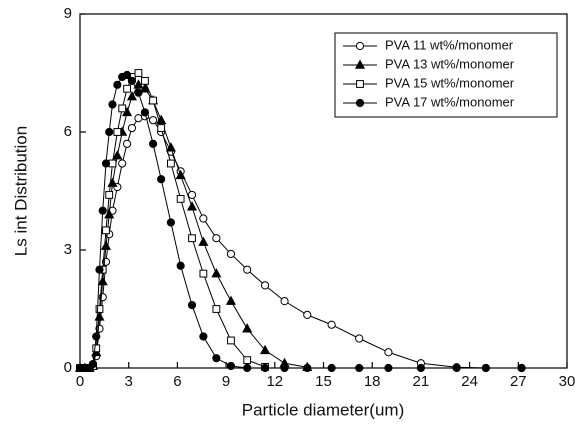  Describe the element at coordinates (421, 381) in the screenshot. I see `x-tick-label: 21` at that location.